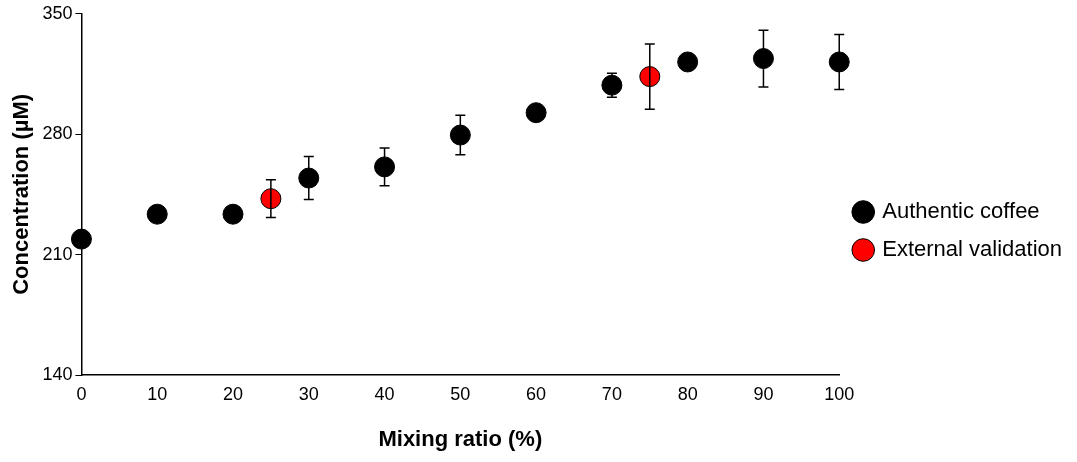  I want to click on x-tick-label: 20, so click(233, 393).